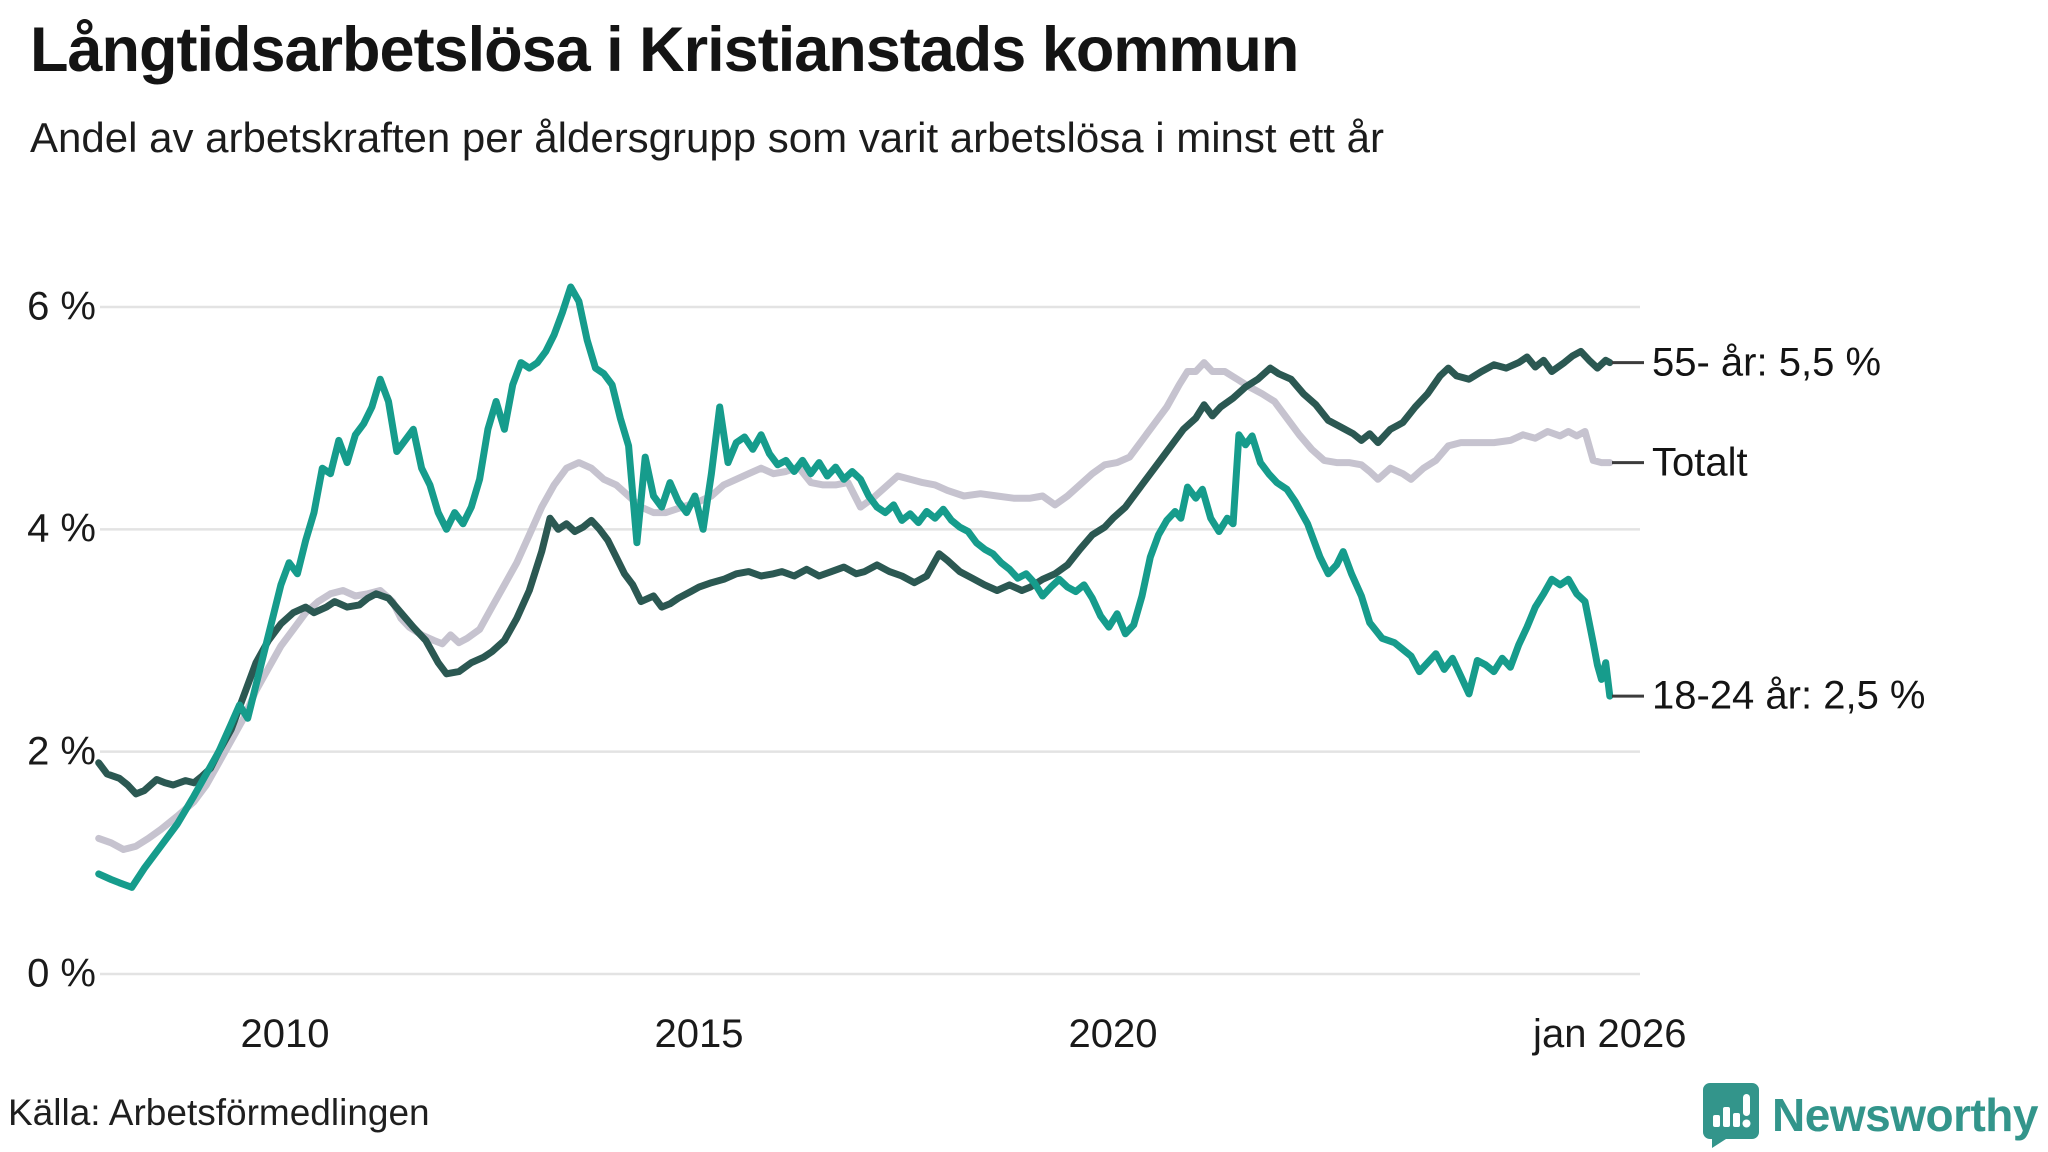 This screenshot has height=1152, width=2048. Describe the element at coordinates (1700, 462) in the screenshot. I see `series-label-totalt: Totalt` at that location.